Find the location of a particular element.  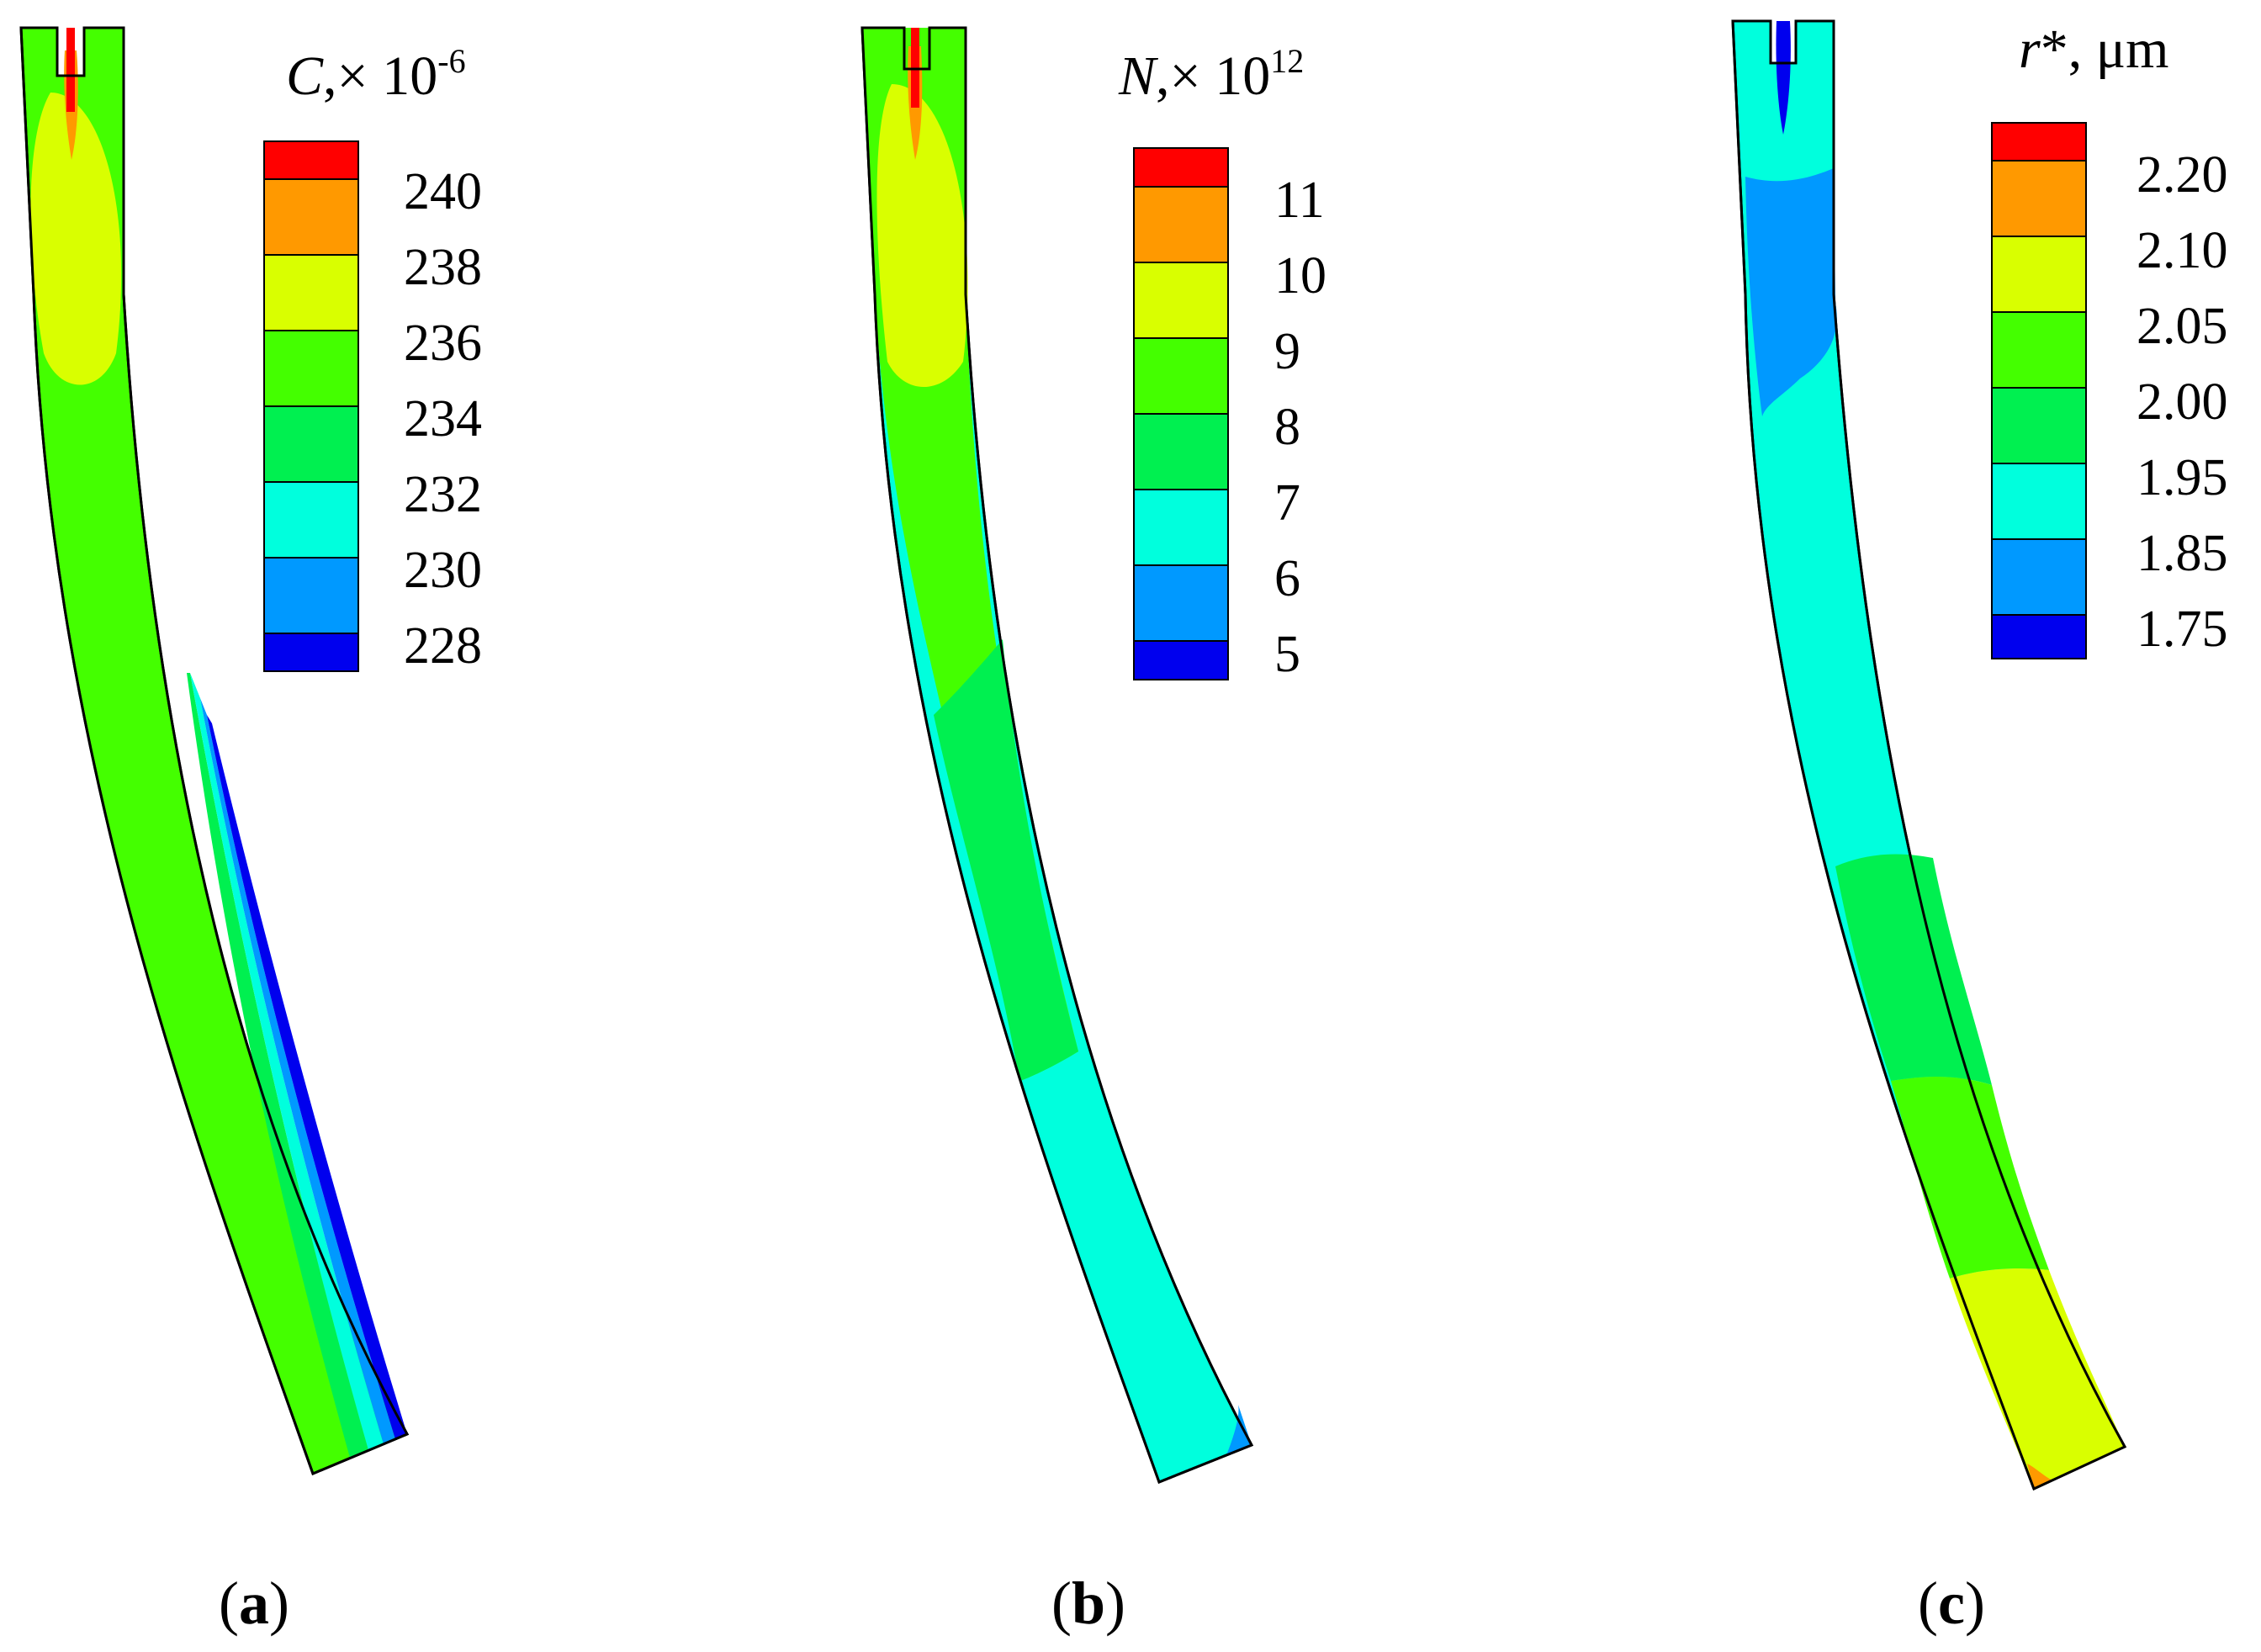

legend-c-tick-1: 2.10 is located at coordinates (2182, 250).